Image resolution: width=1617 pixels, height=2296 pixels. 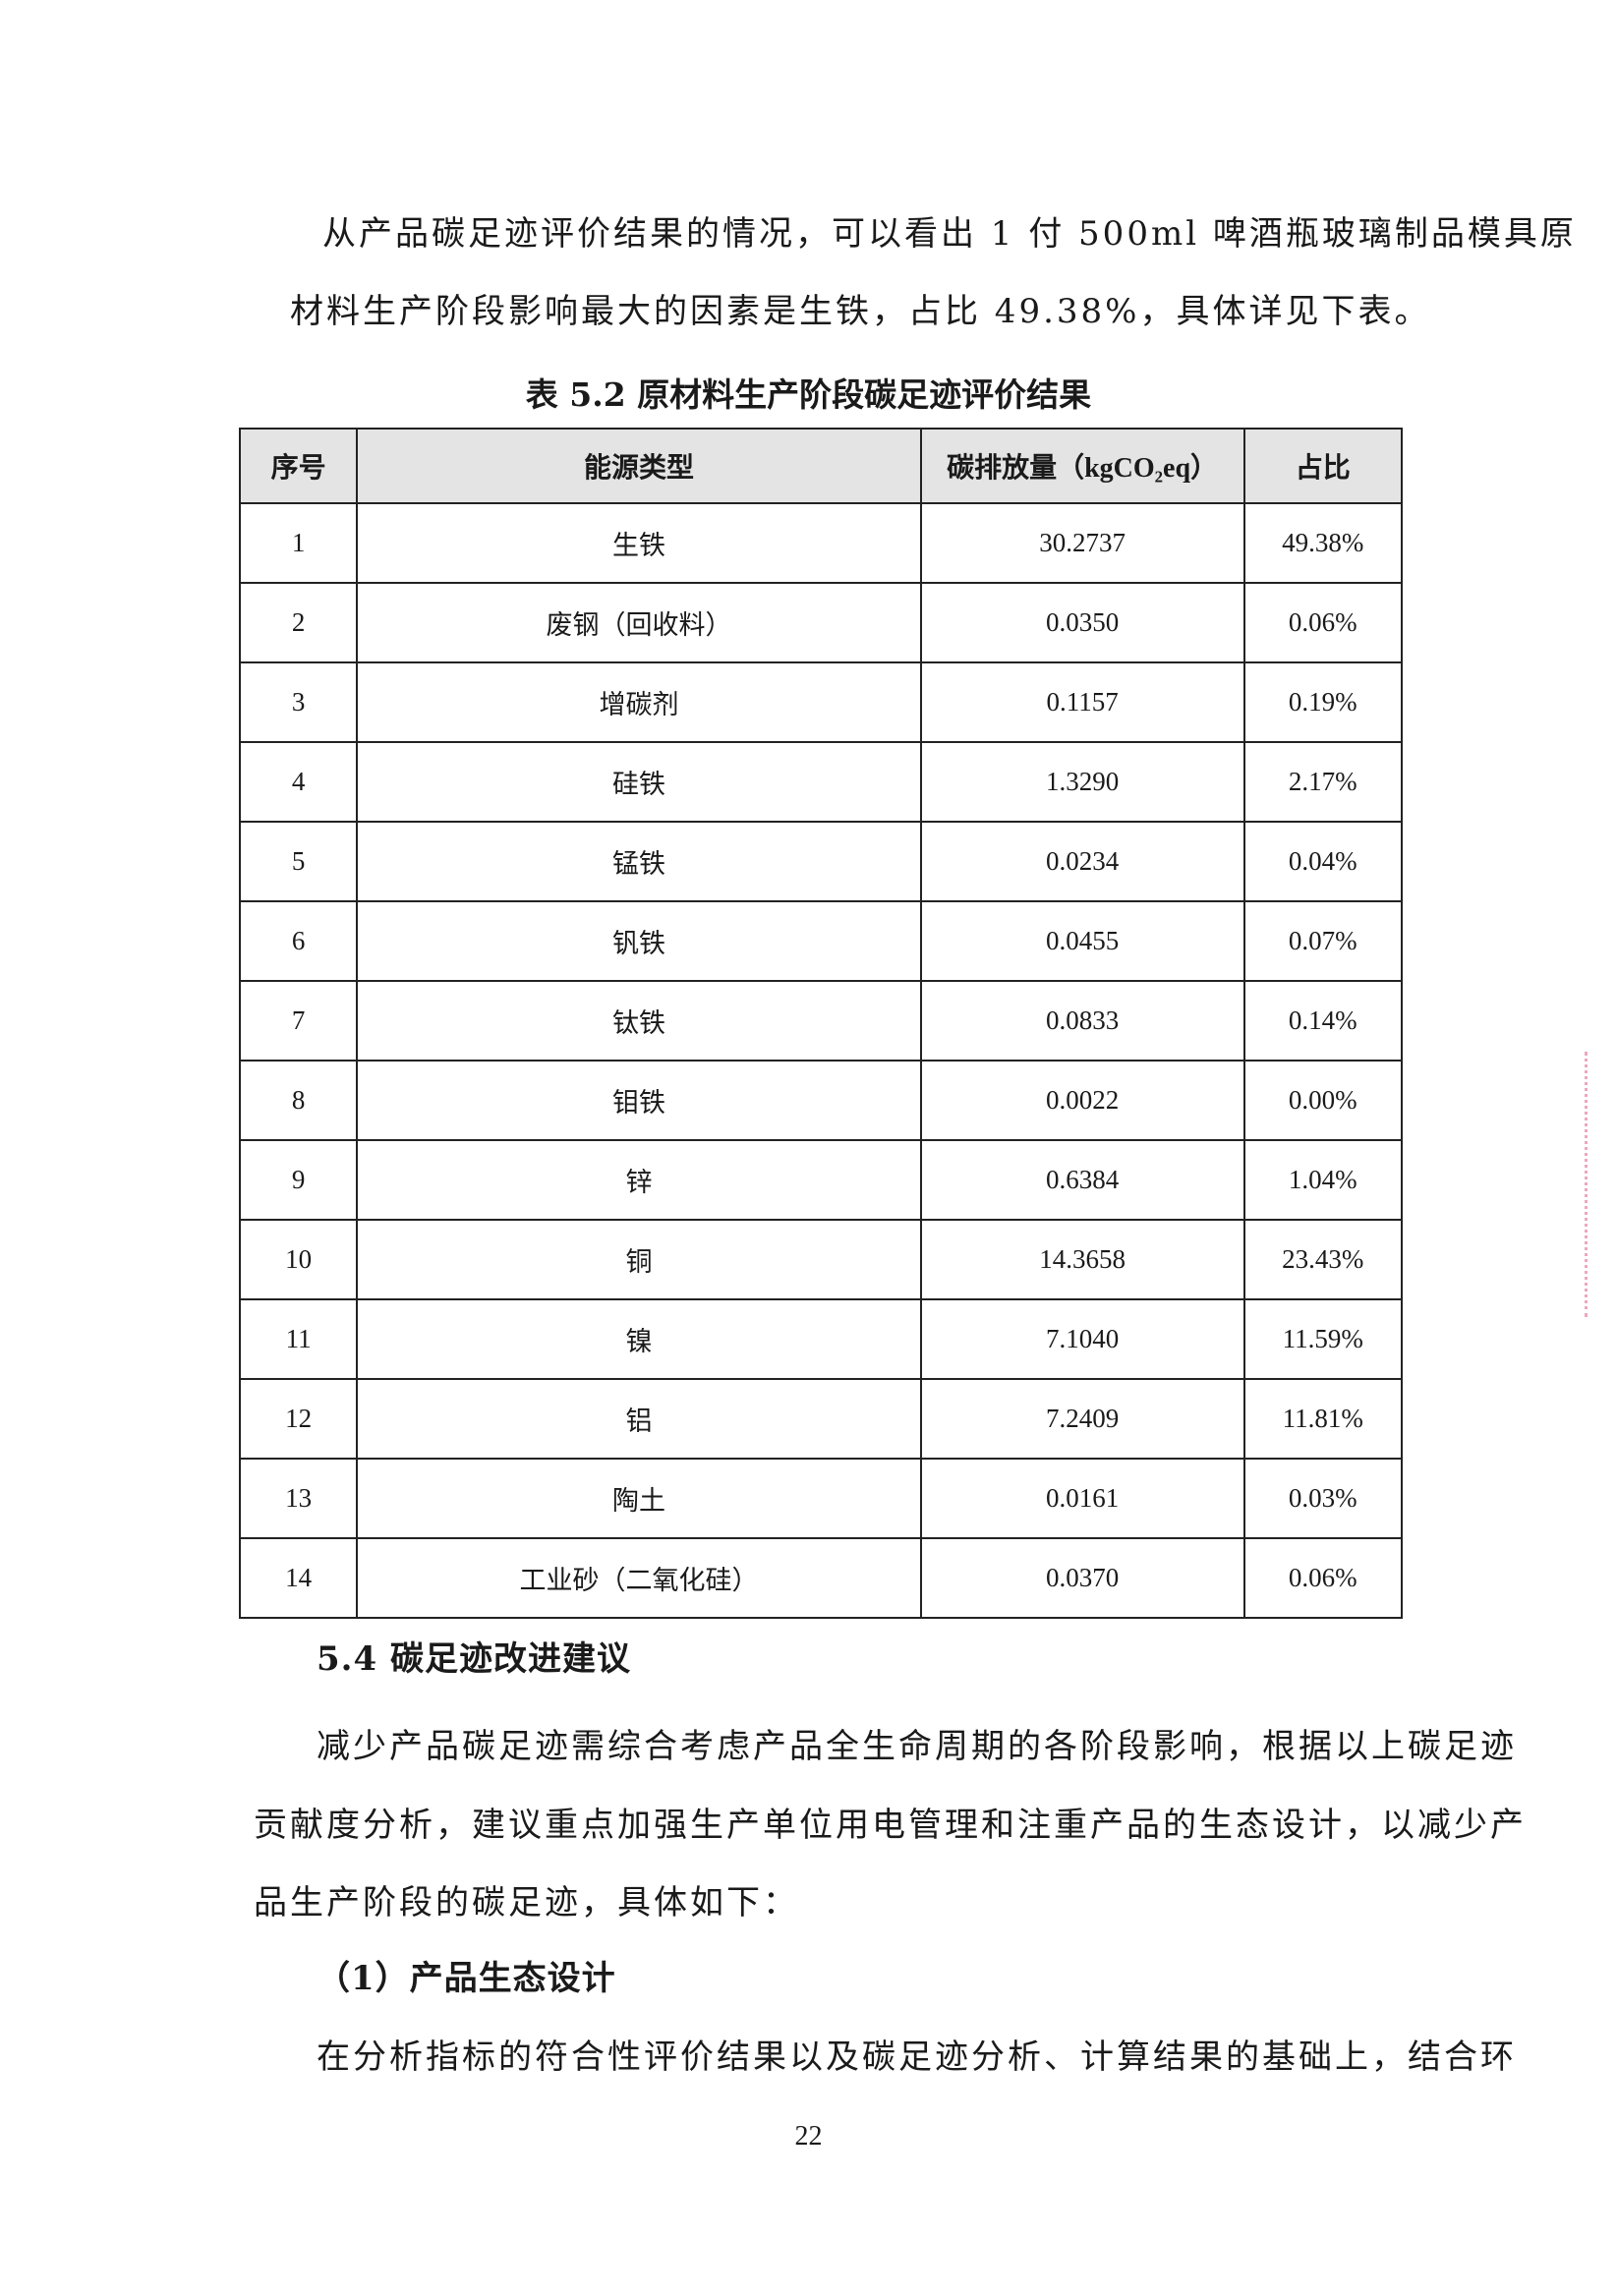 What do you see at coordinates (1323, 466) in the screenshot?
I see `header-share: 占比` at bounding box center [1323, 466].